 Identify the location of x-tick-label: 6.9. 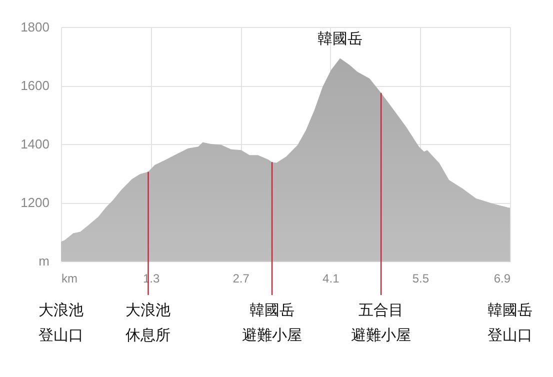
(502, 279).